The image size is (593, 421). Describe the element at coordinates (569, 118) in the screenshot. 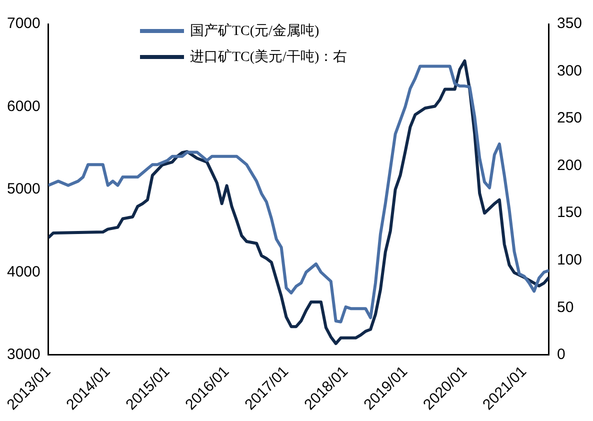

I see `y2-tick-label: 250` at that location.